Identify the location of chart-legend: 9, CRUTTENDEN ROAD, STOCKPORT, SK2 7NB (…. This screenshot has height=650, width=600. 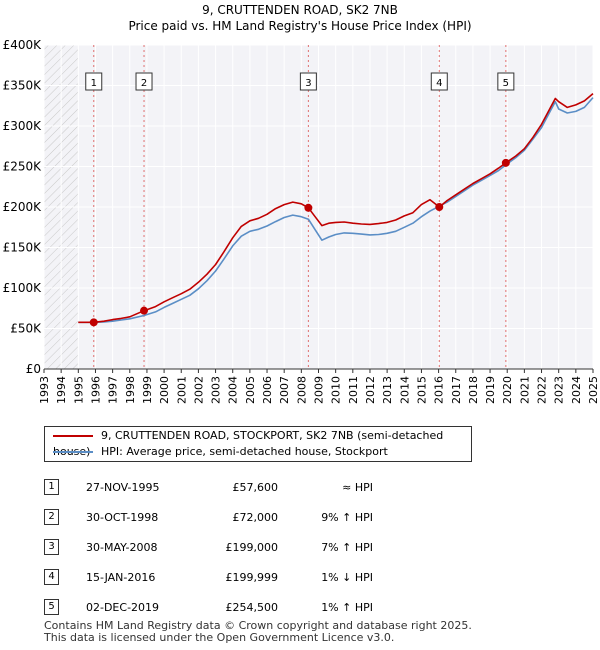
(258, 444).